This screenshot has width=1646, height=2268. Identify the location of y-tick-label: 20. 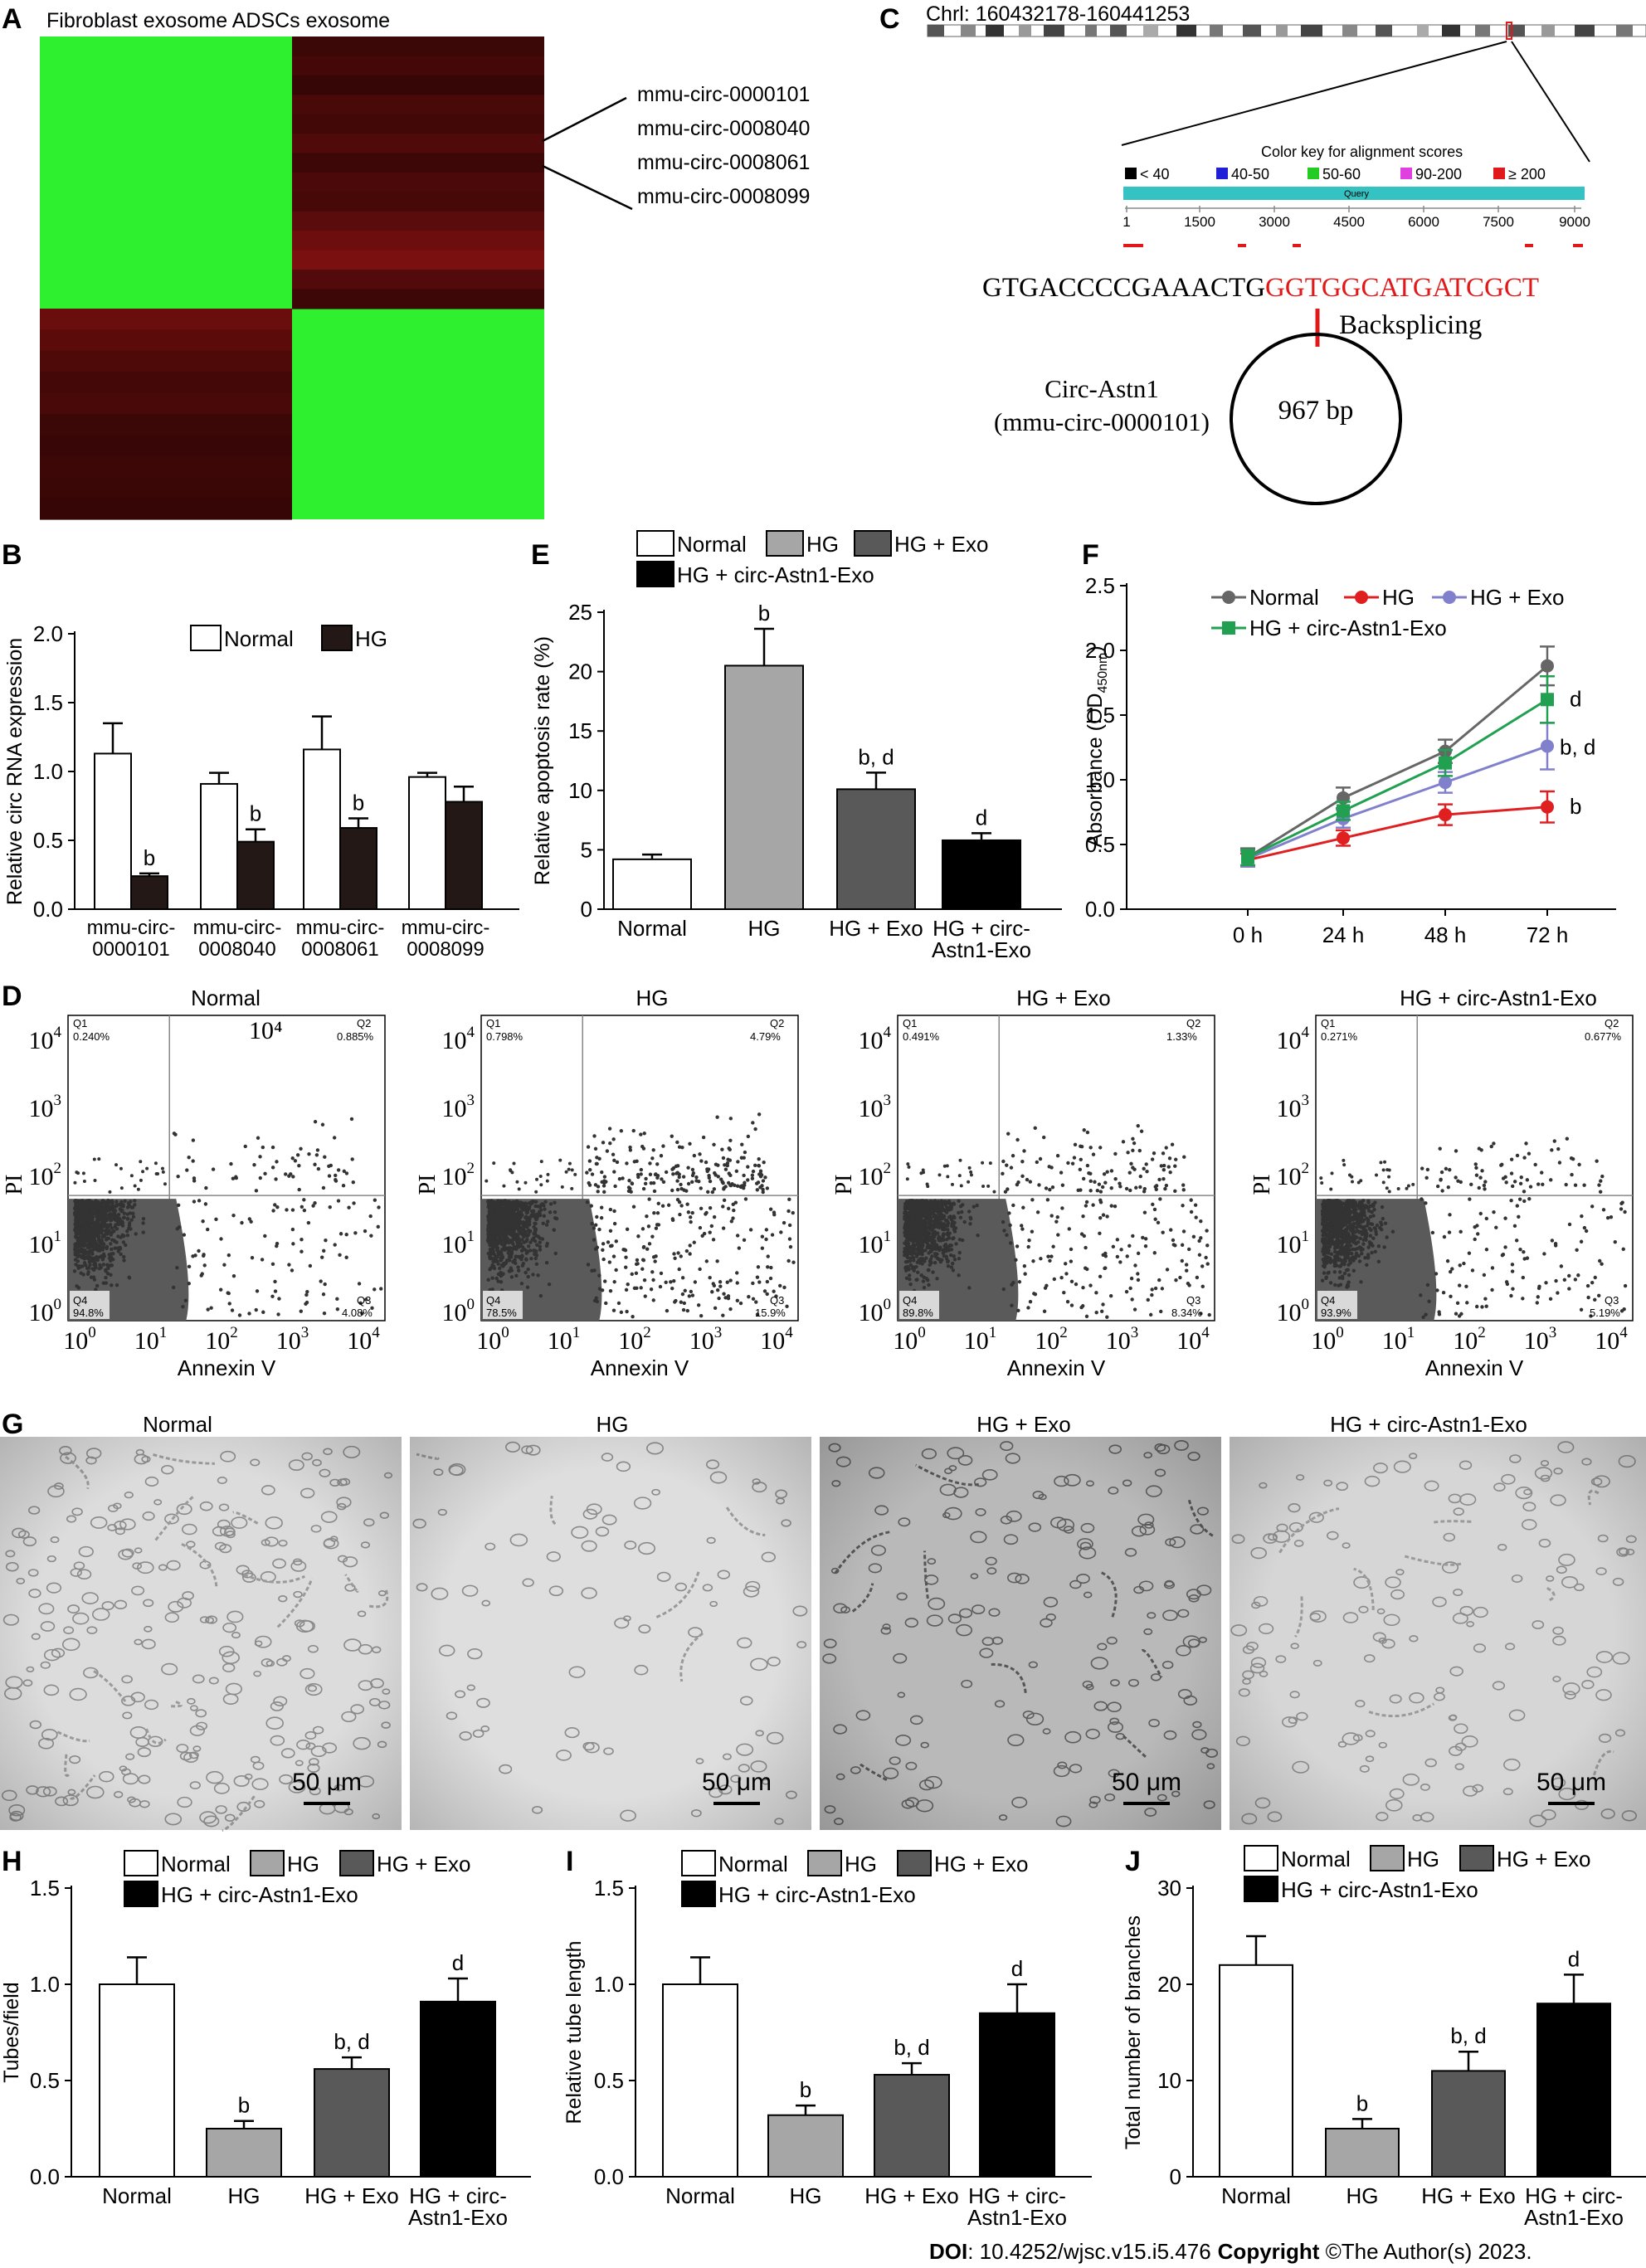
(580, 671).